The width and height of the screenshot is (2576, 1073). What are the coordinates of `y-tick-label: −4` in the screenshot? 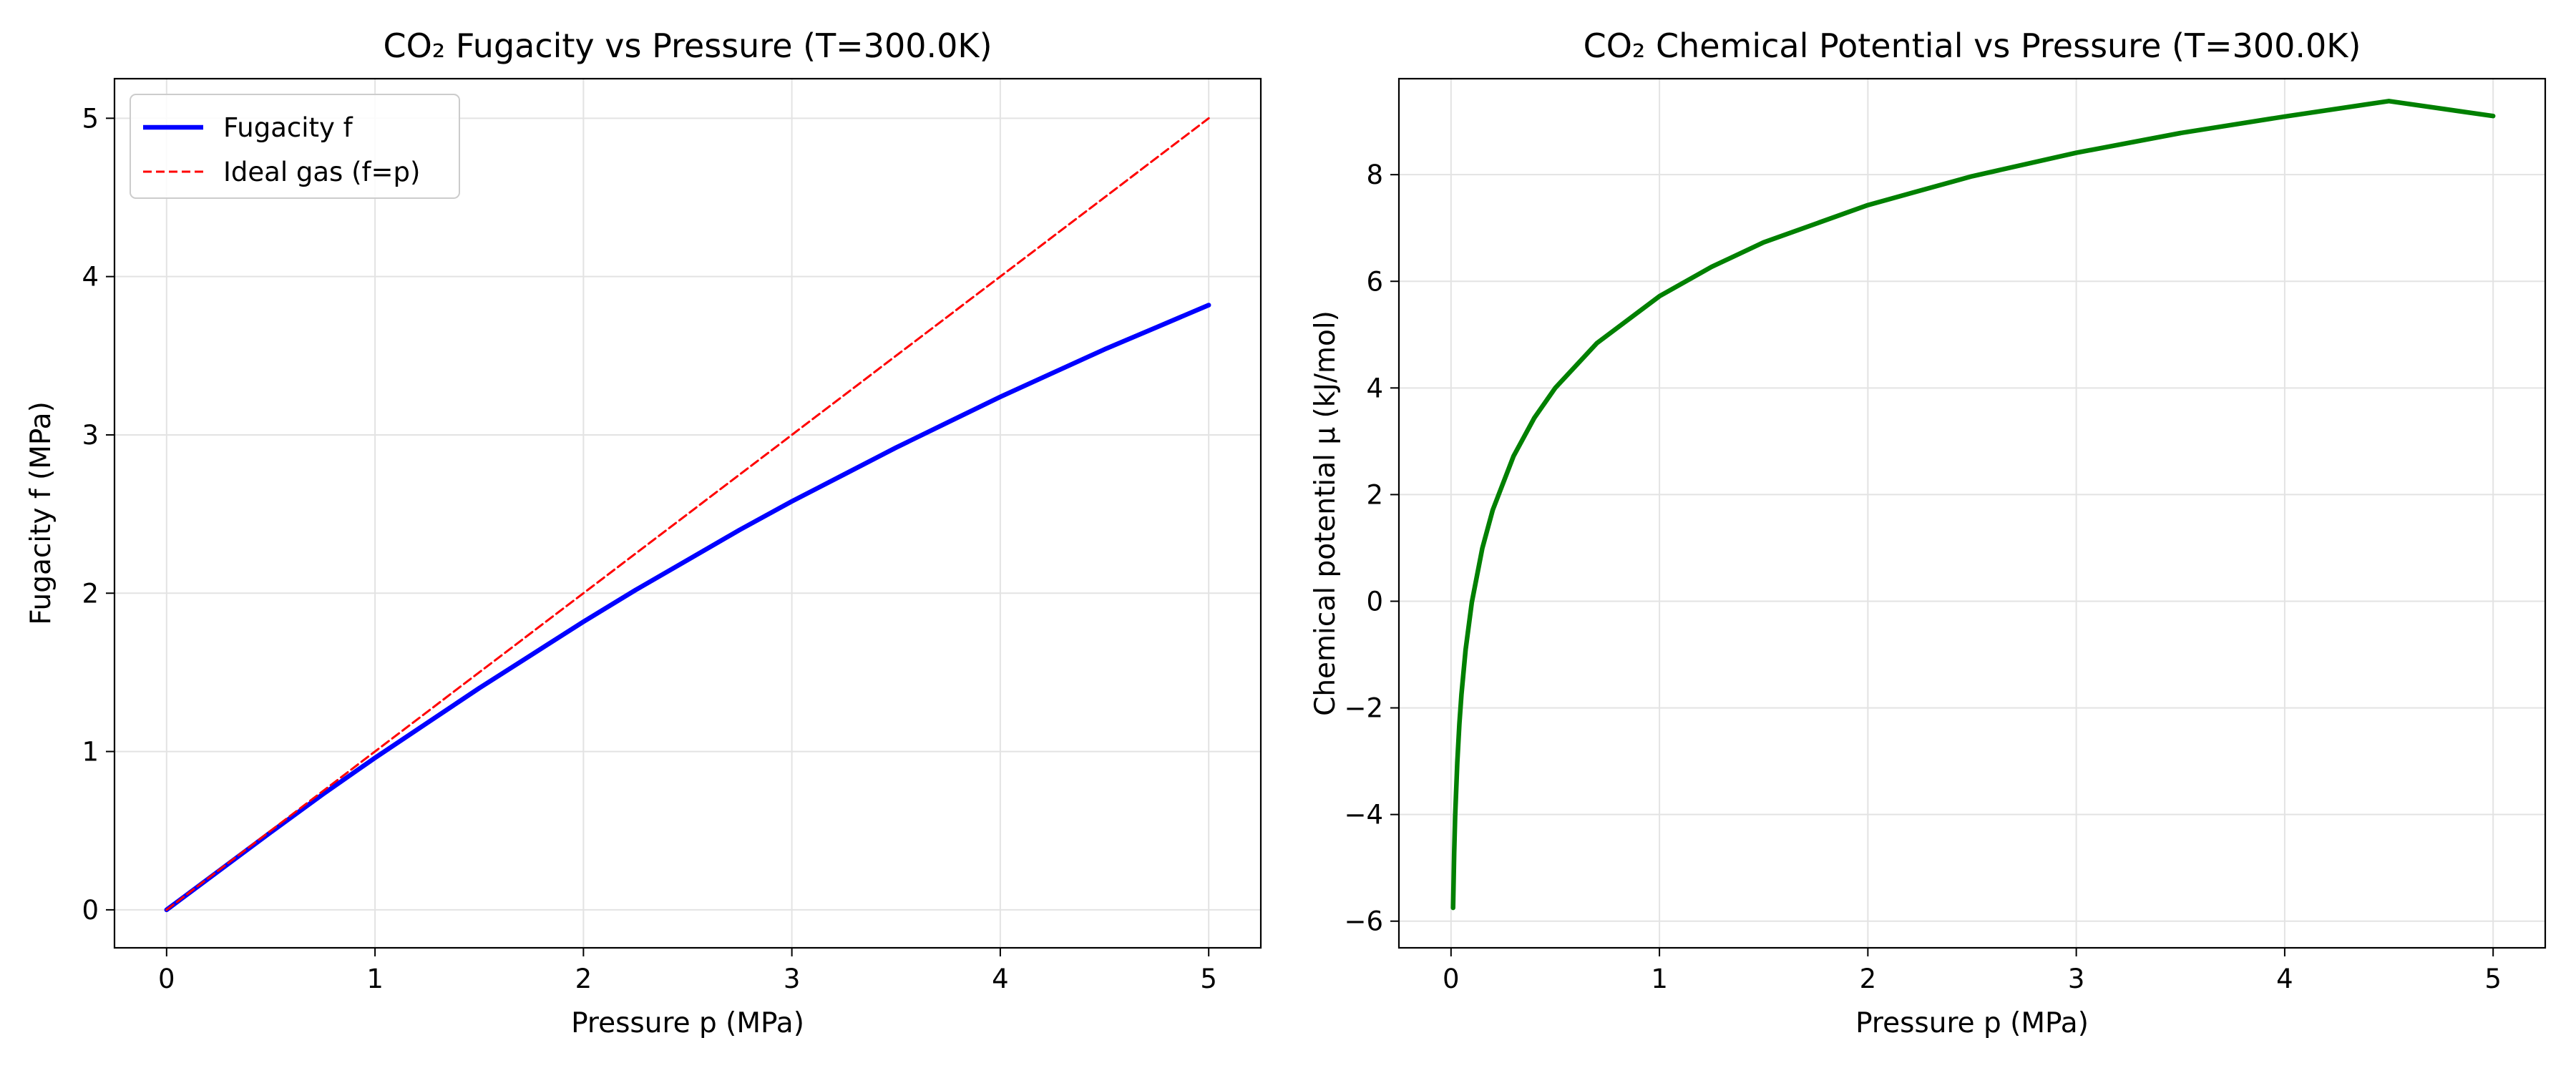 It's located at (1363, 815).